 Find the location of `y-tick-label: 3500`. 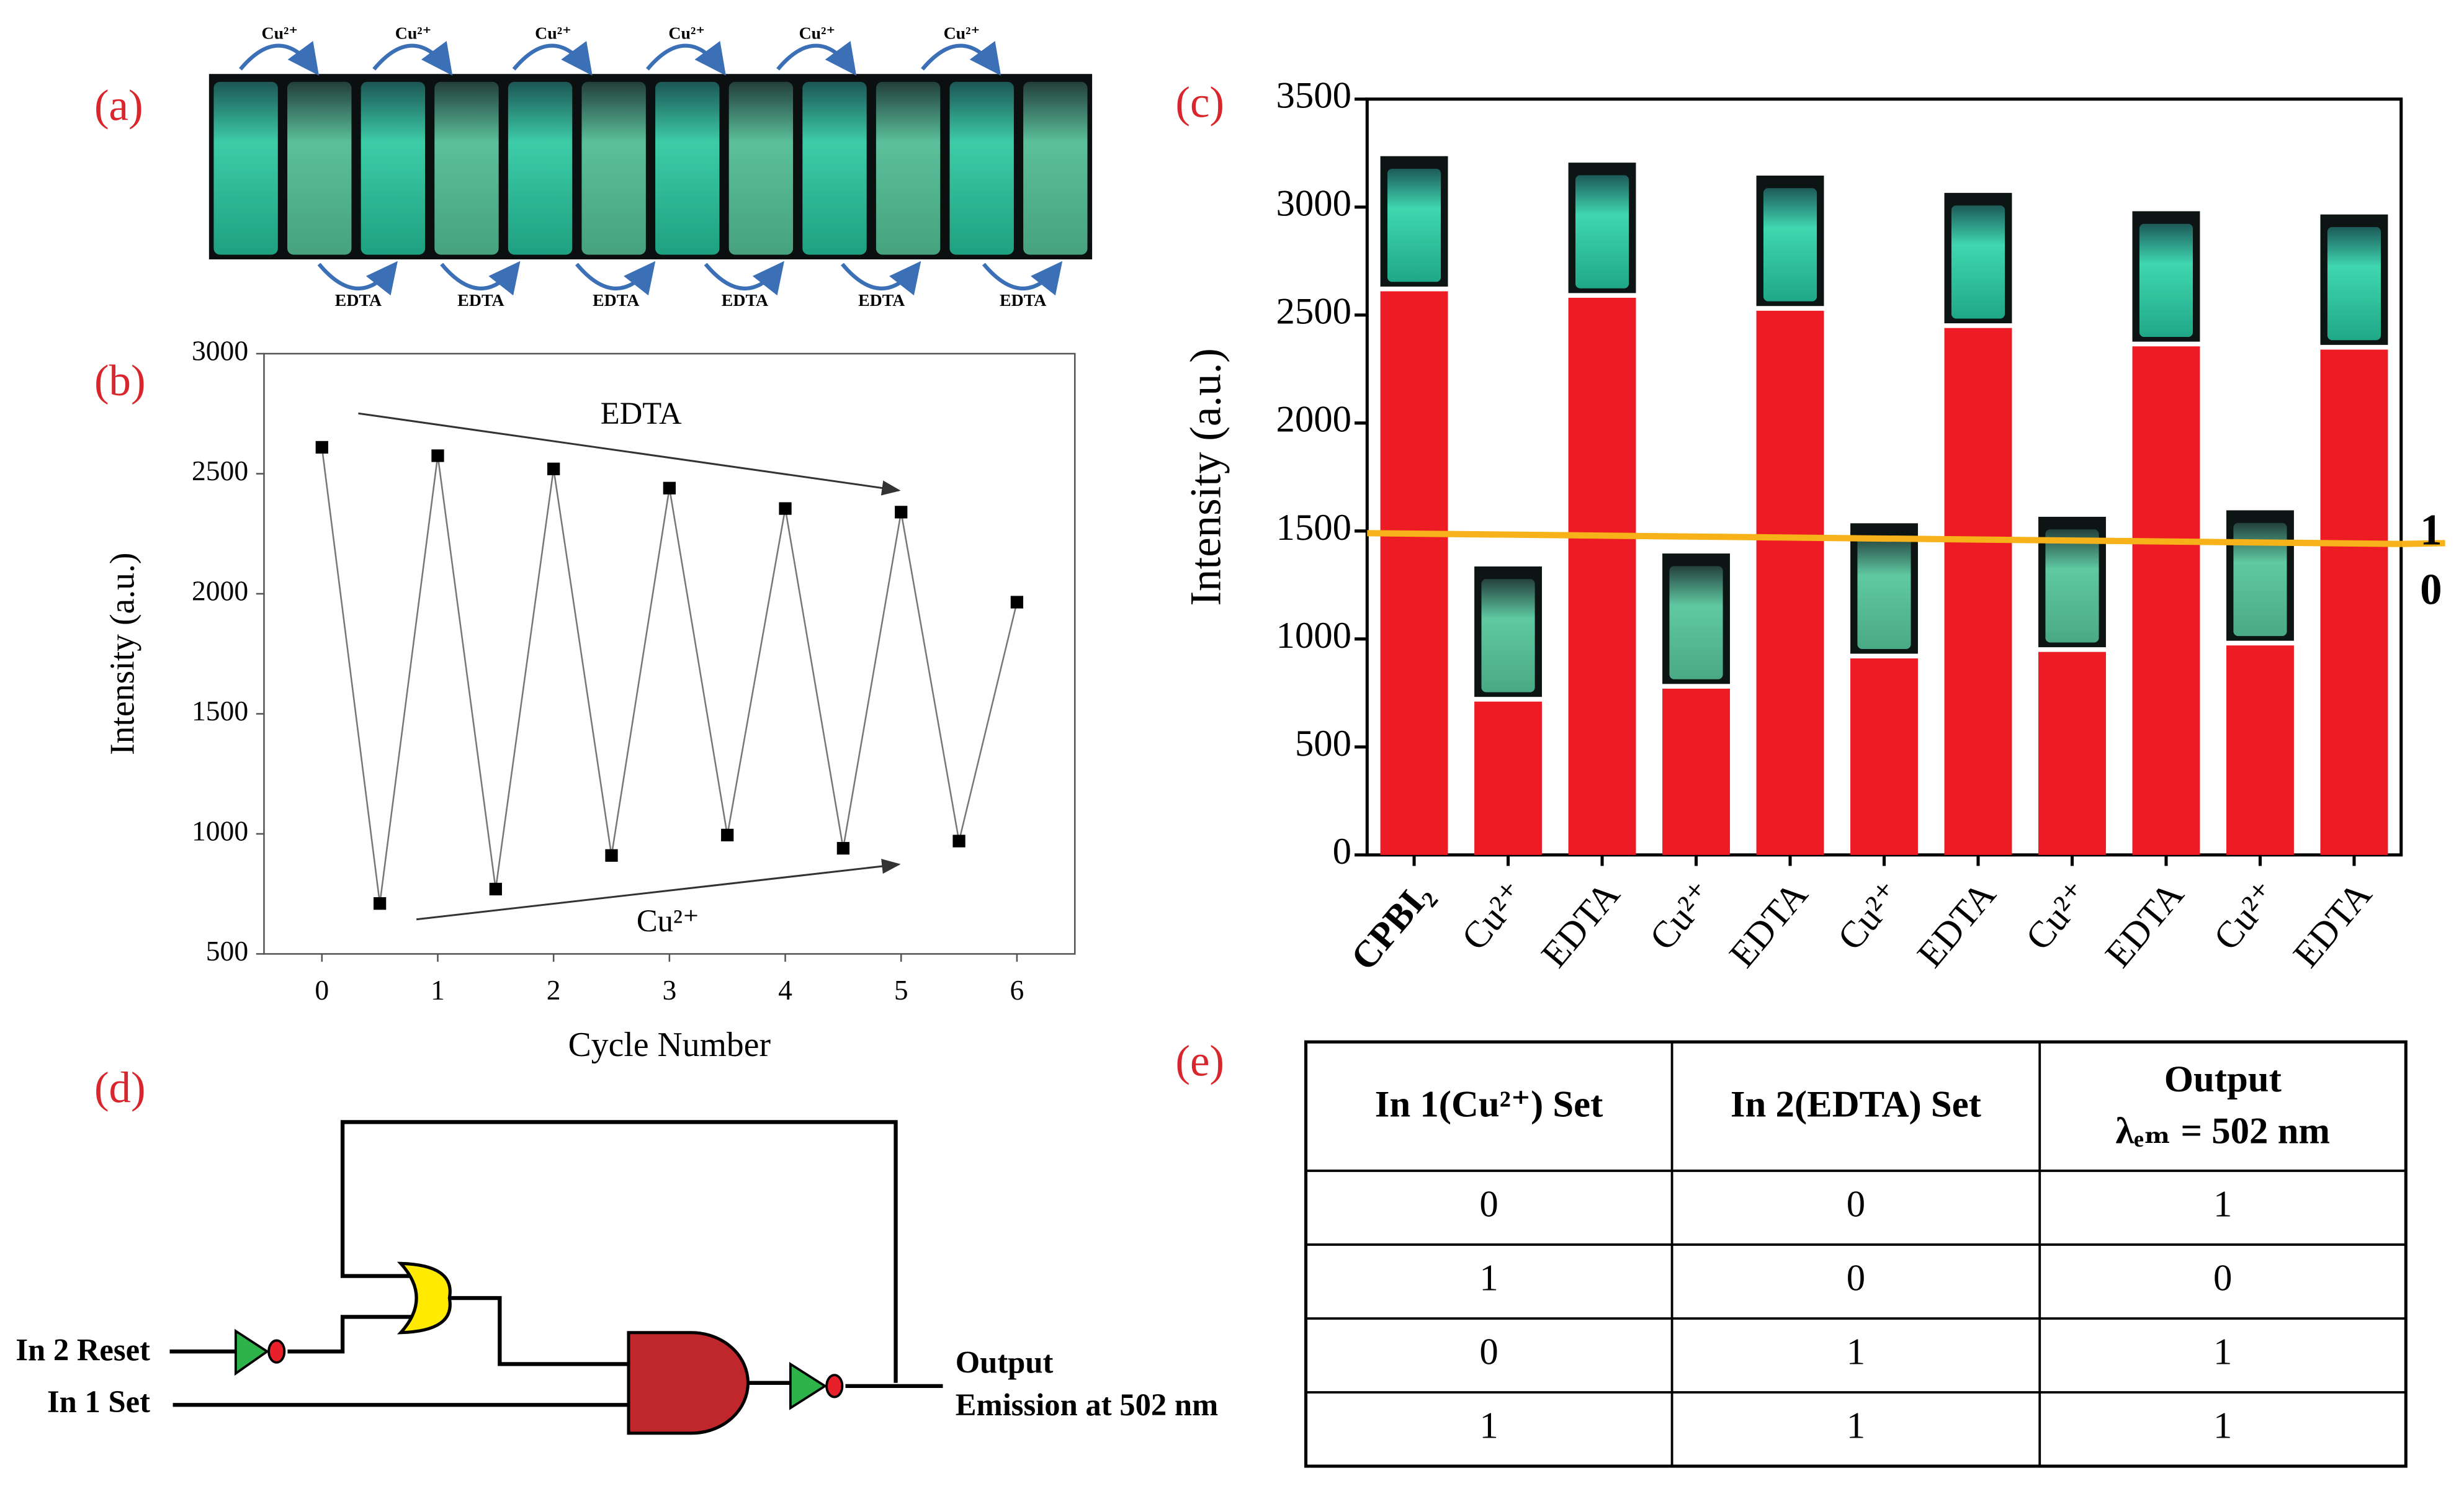

y-tick-label: 3500 is located at coordinates (1313, 96).